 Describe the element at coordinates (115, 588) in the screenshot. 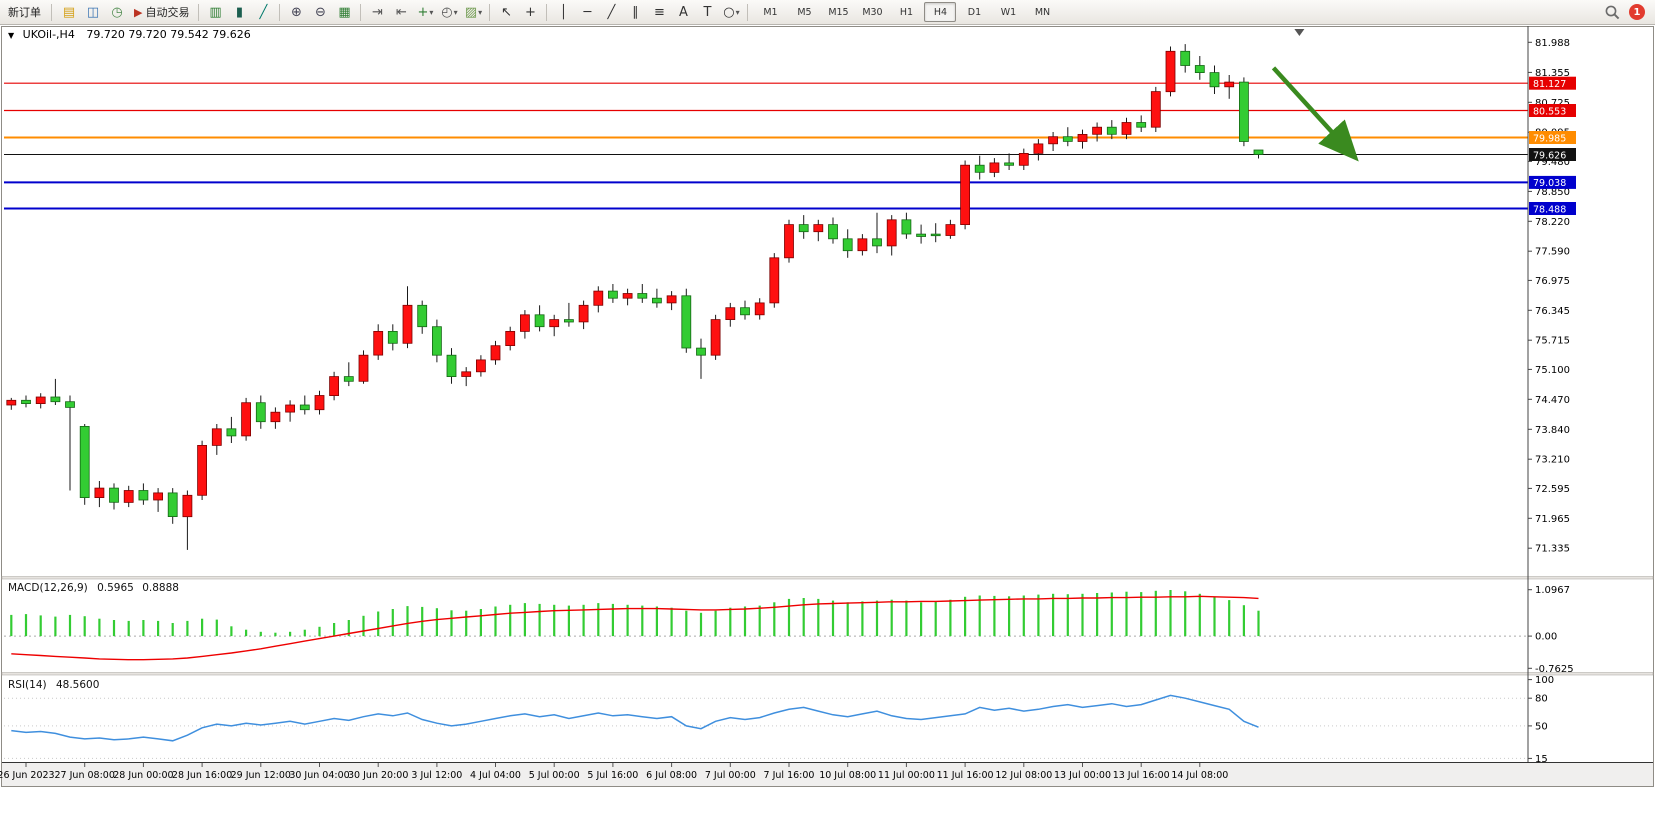

I see `macd-main-value: 0.5965` at that location.